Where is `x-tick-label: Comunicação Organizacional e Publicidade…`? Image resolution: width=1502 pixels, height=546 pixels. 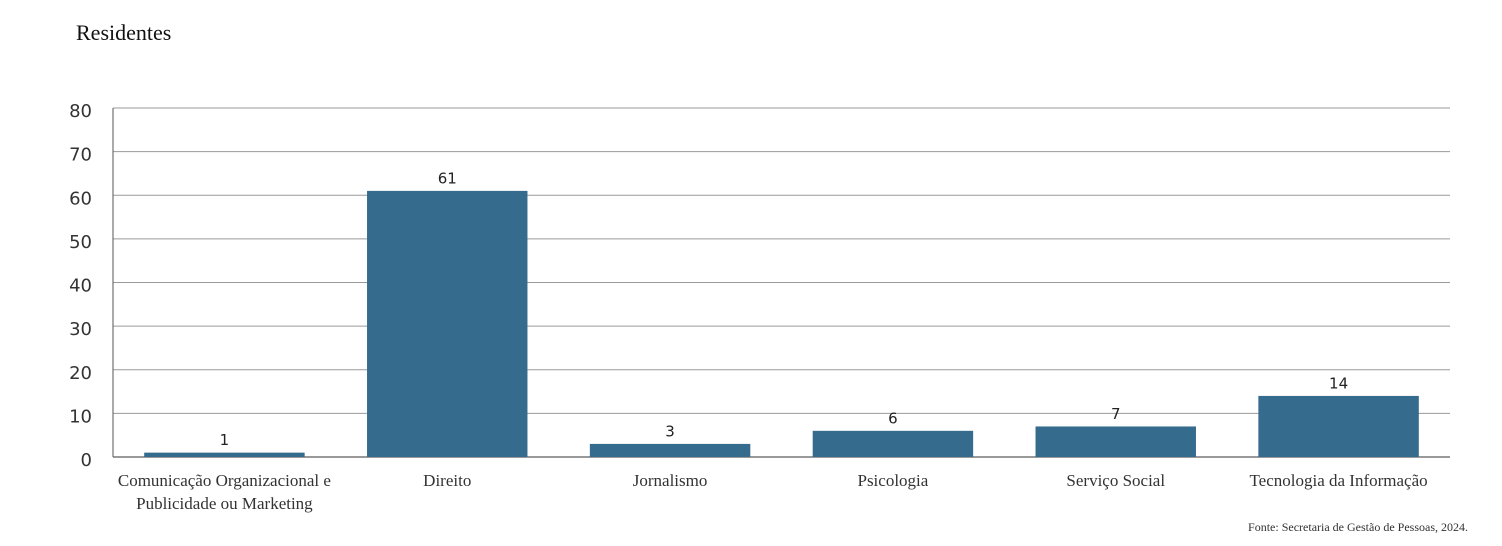
x-tick-label: Comunicação Organizacional e Publicidade… is located at coordinates (224, 492).